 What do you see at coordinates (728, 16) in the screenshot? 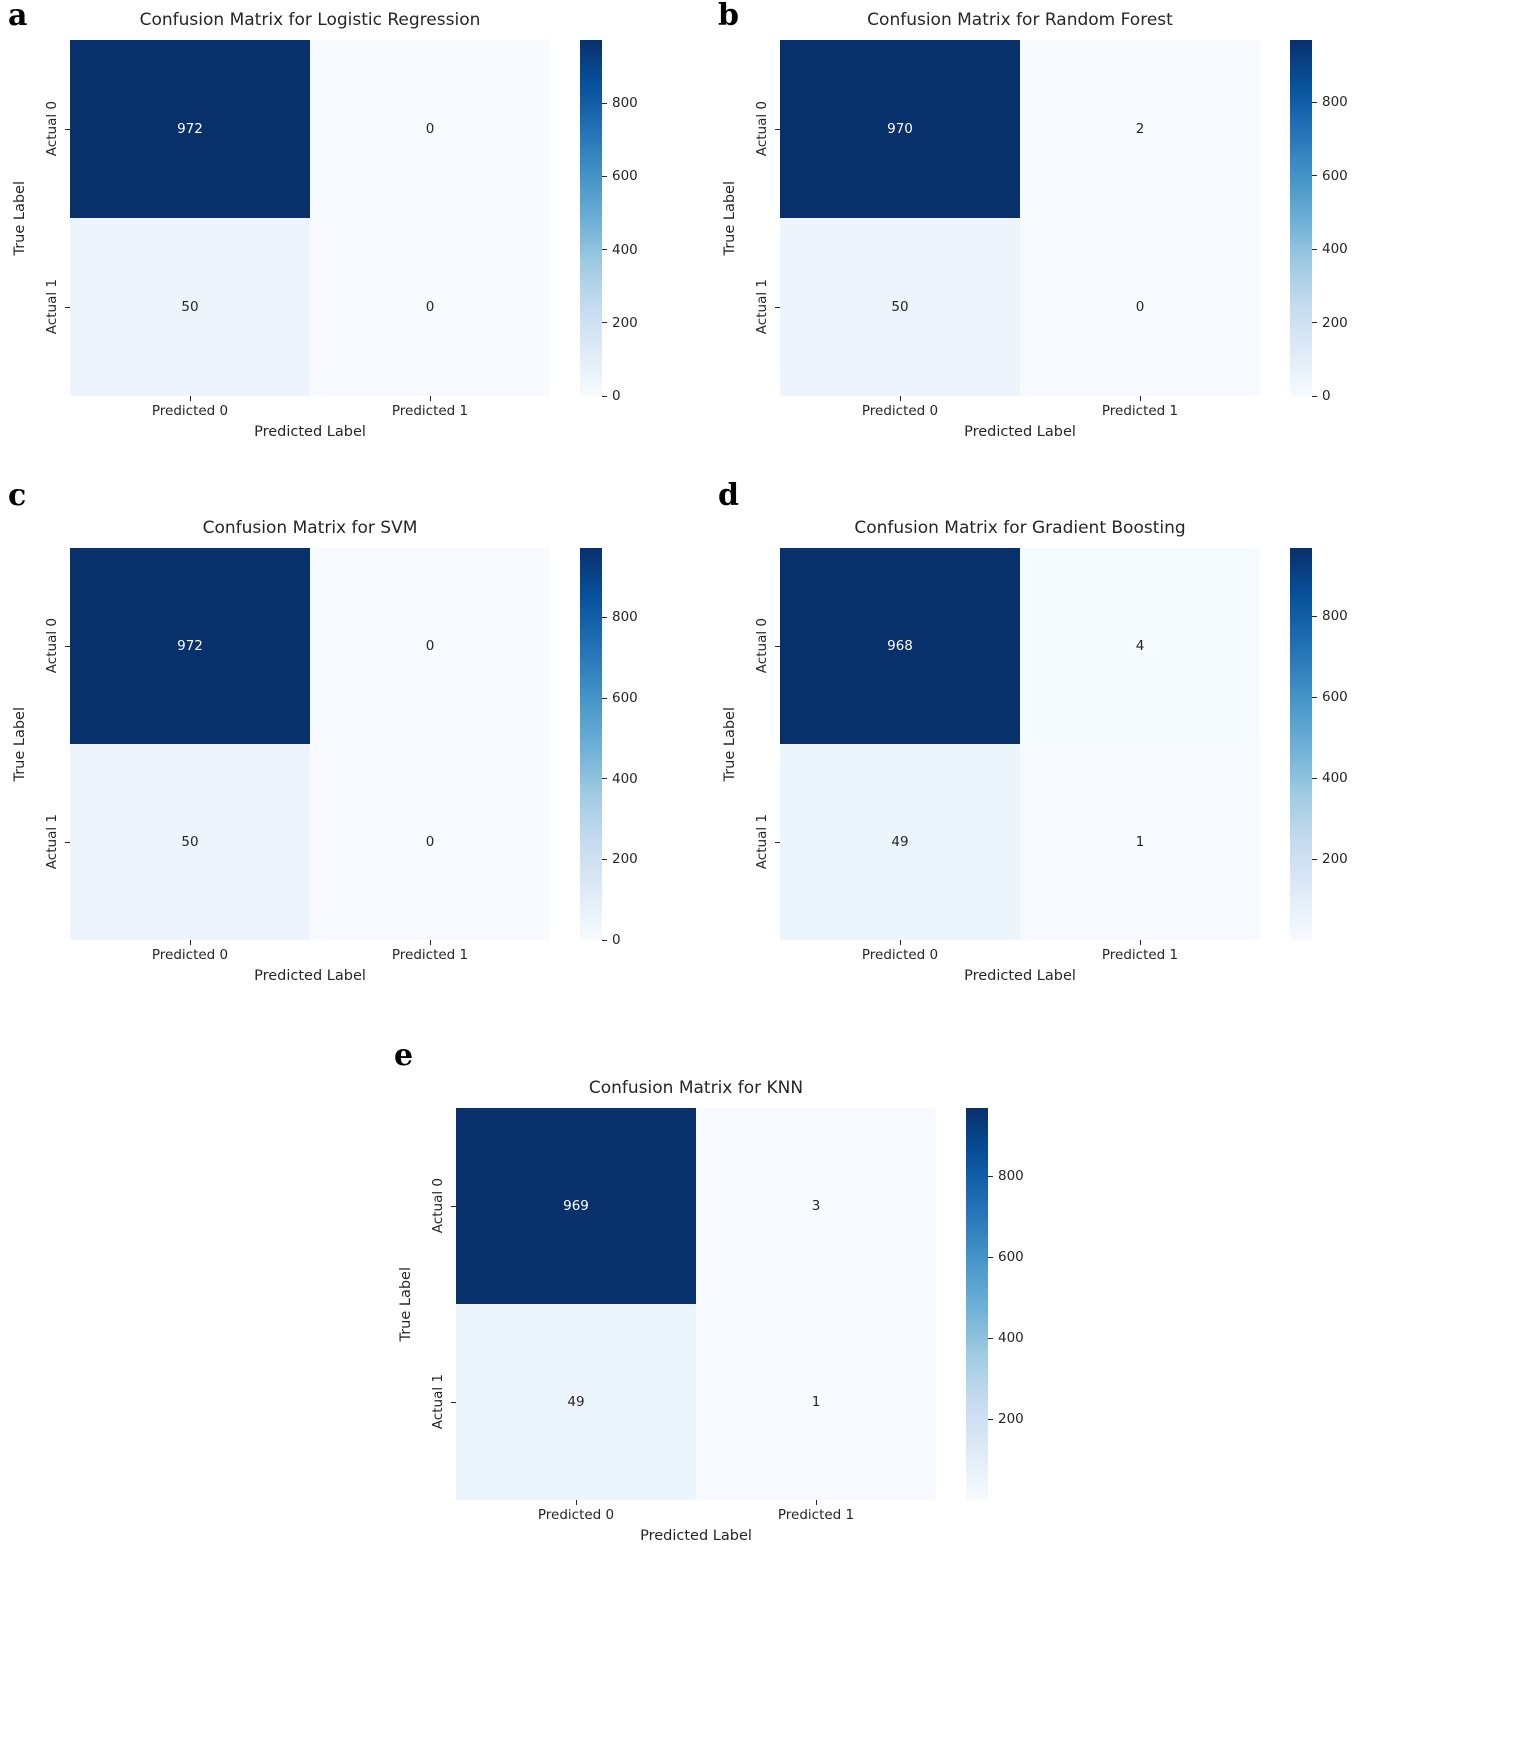
I see `panel-letter-b: b` at bounding box center [728, 16].